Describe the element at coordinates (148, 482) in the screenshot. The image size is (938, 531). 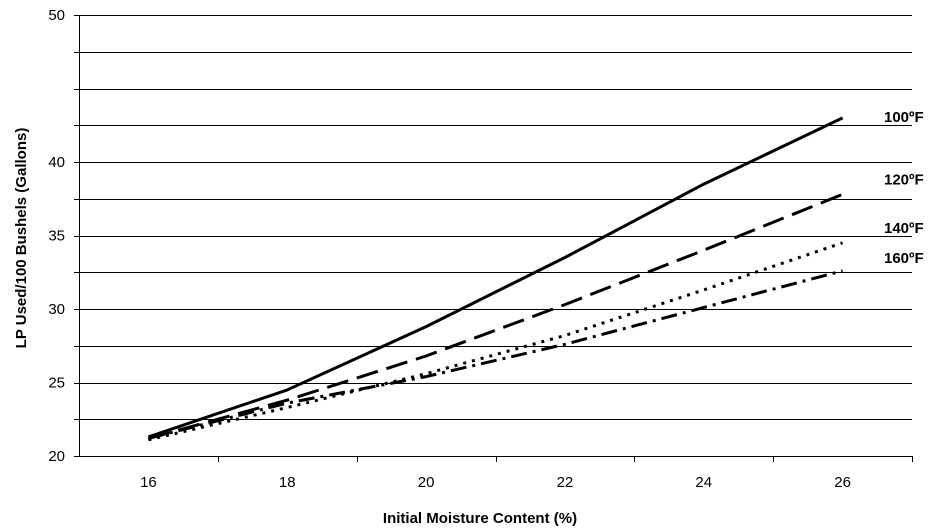
I see `x-tick-label: 16` at that location.